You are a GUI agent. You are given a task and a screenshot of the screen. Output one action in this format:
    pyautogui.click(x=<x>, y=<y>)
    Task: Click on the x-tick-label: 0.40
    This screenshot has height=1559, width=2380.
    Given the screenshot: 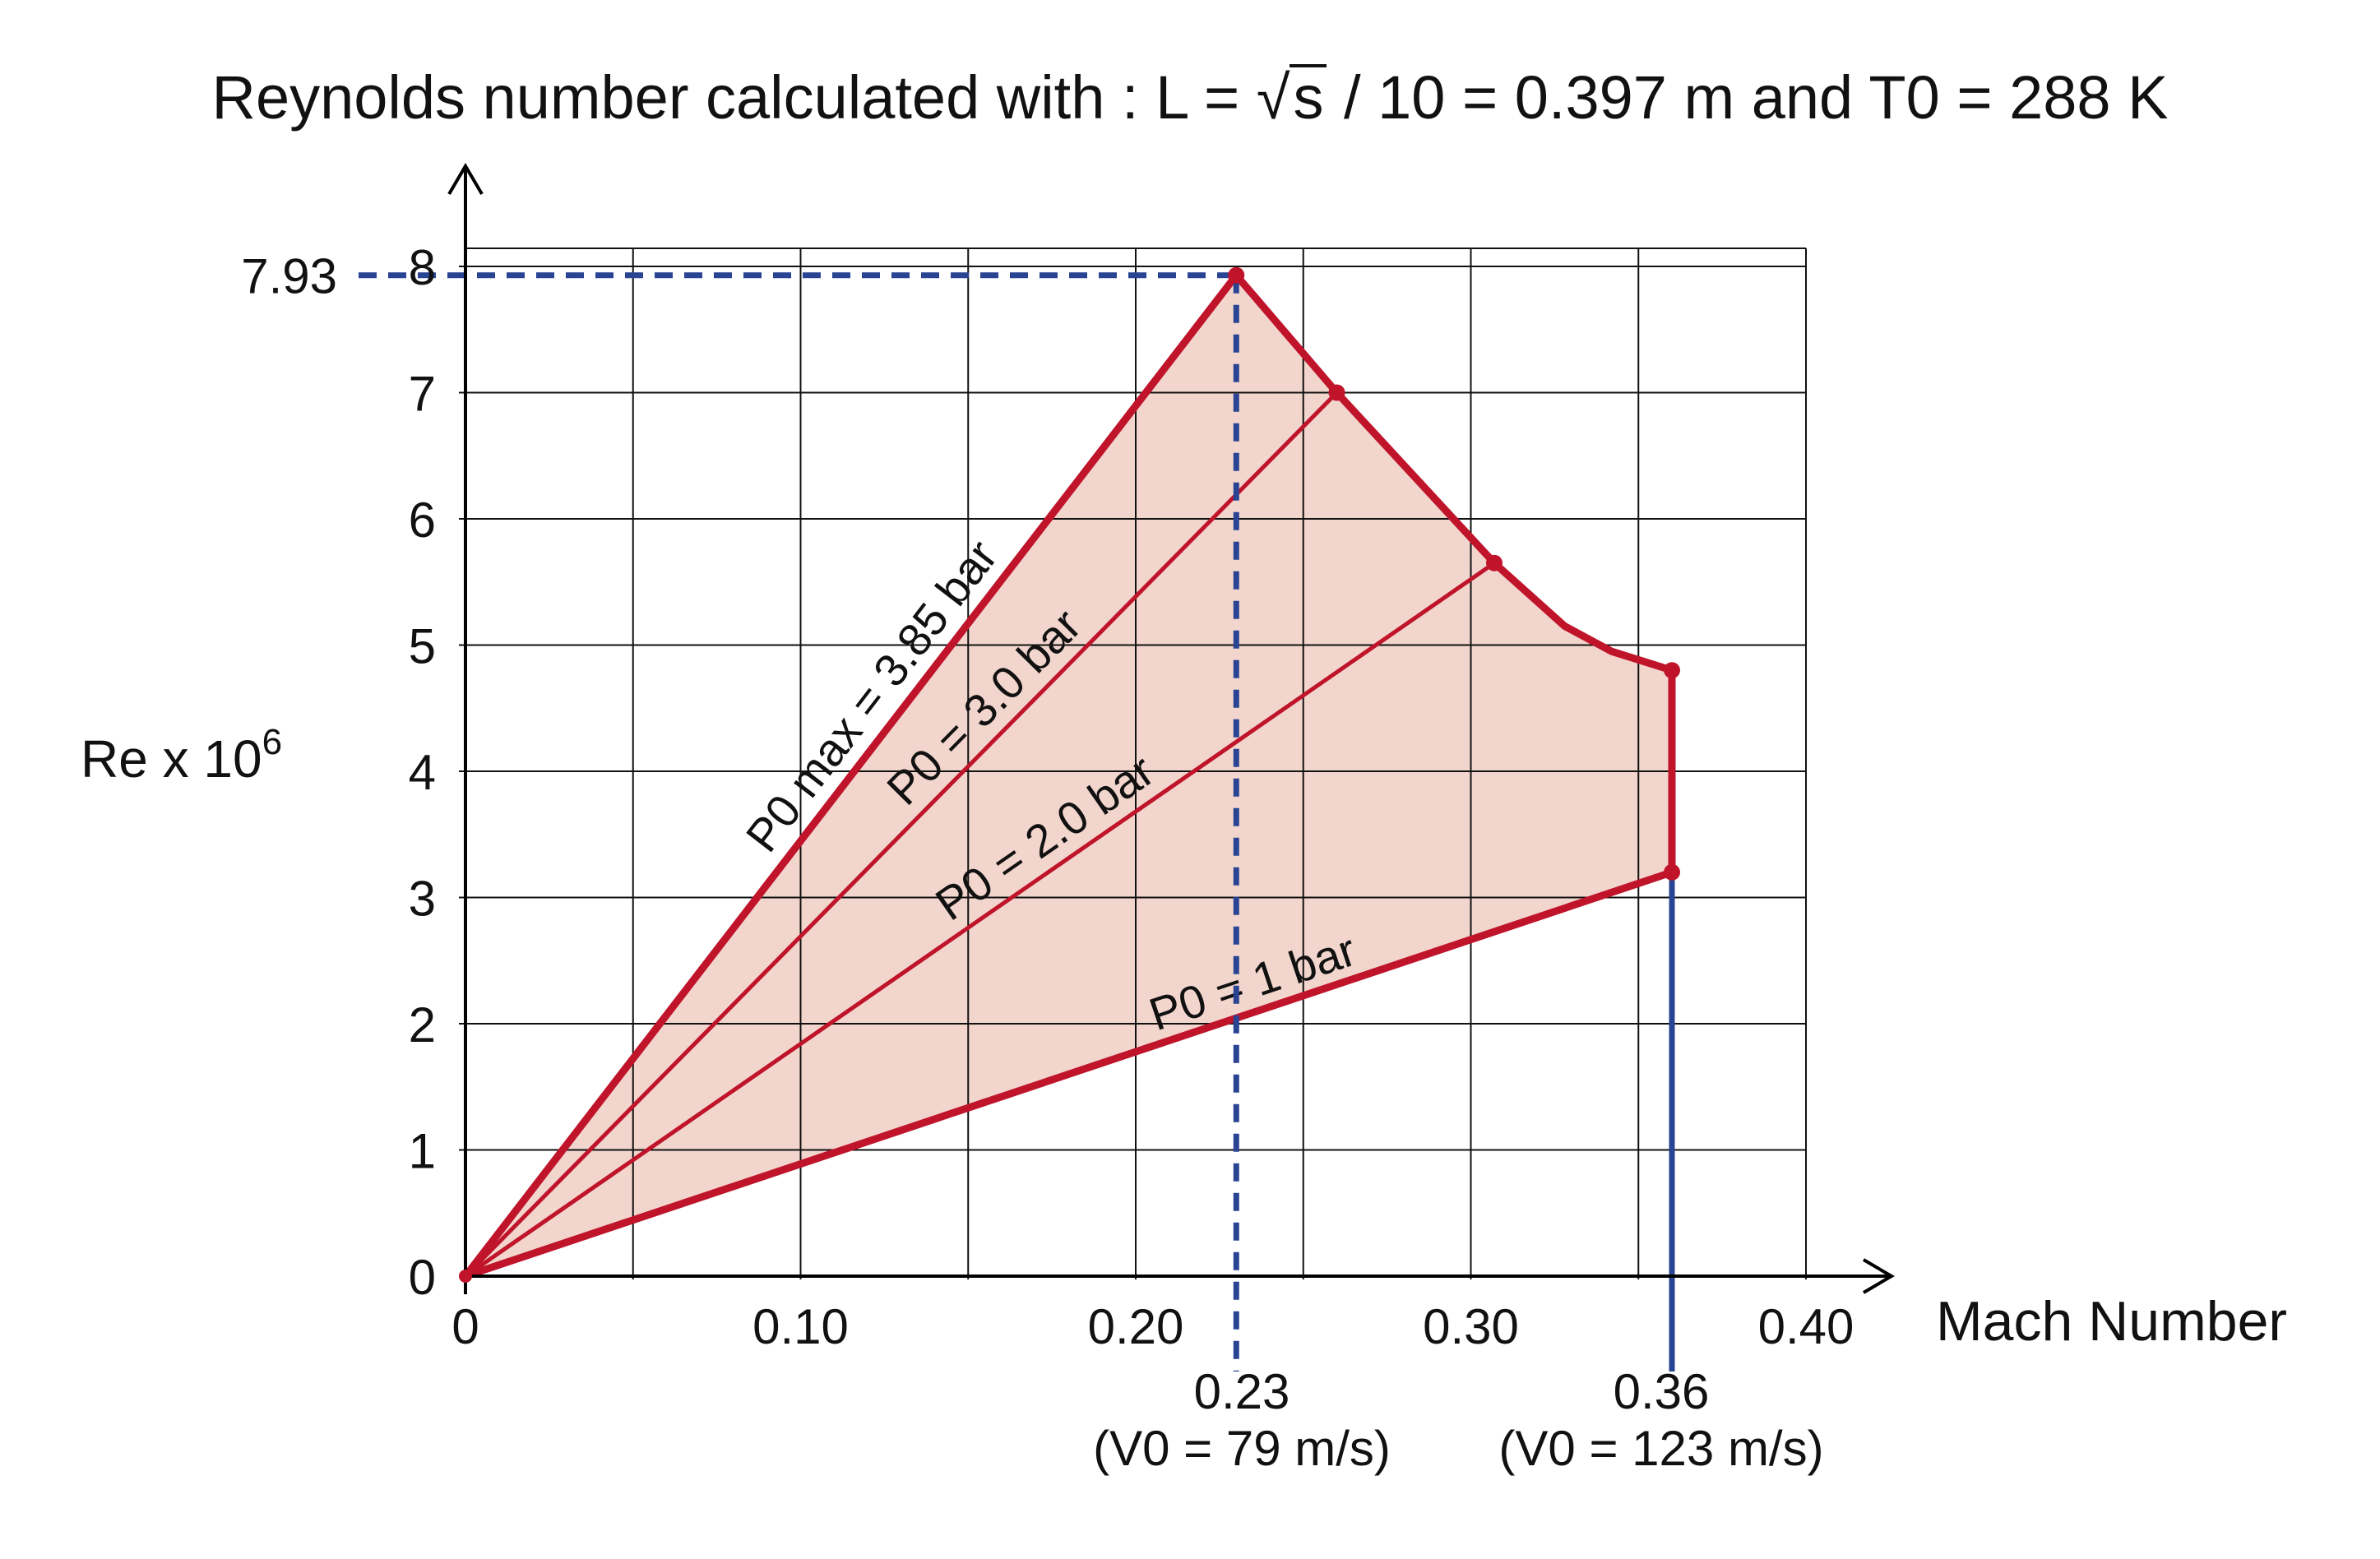 What is the action you would take?
    pyautogui.click(x=1806, y=1326)
    